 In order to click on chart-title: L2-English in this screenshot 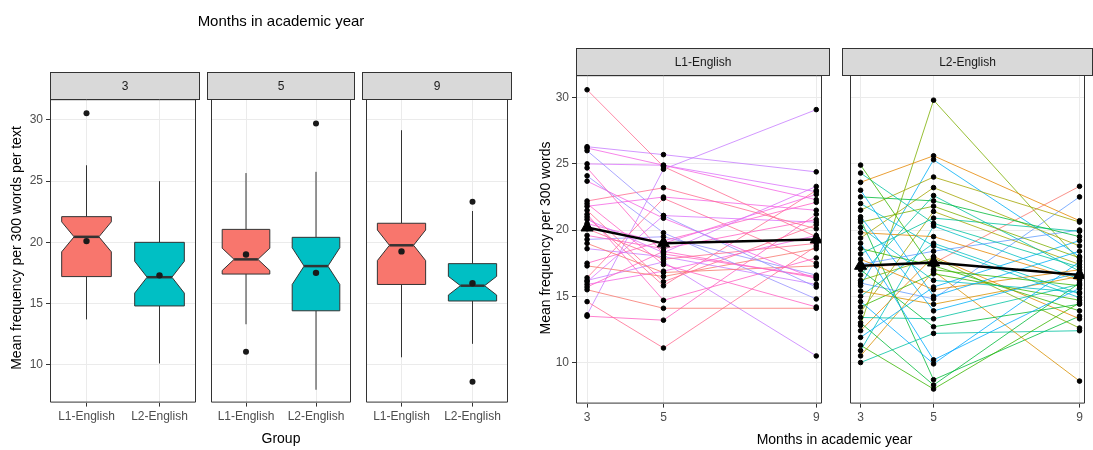, I will do `click(967, 62)`.